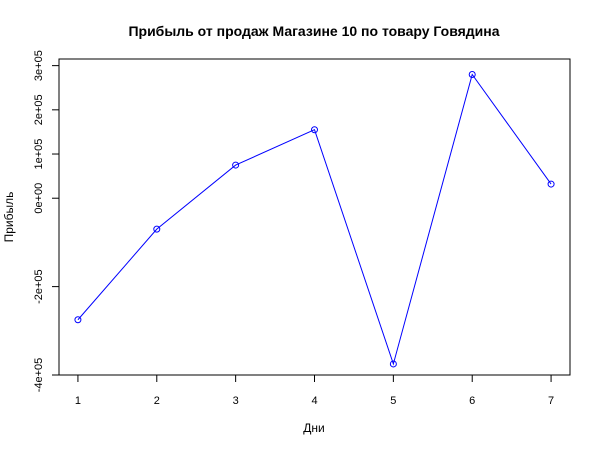 The image size is (600, 450). Describe the element at coordinates (157, 401) in the screenshot. I see `x-tick-label: 2` at that location.